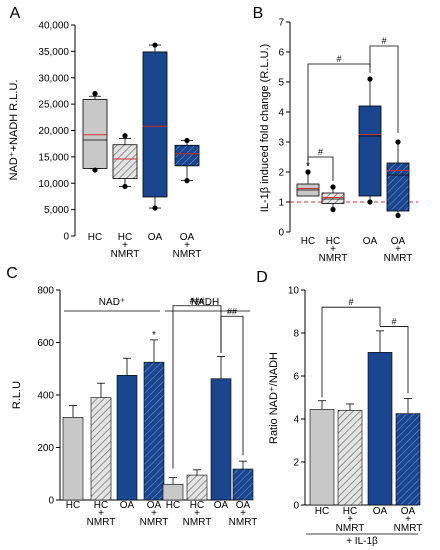 Image resolution: width=440 pixels, height=550 pixels. Describe the element at coordinates (196, 301) in the screenshot. I see `significance-bracket-label: ###` at that location.